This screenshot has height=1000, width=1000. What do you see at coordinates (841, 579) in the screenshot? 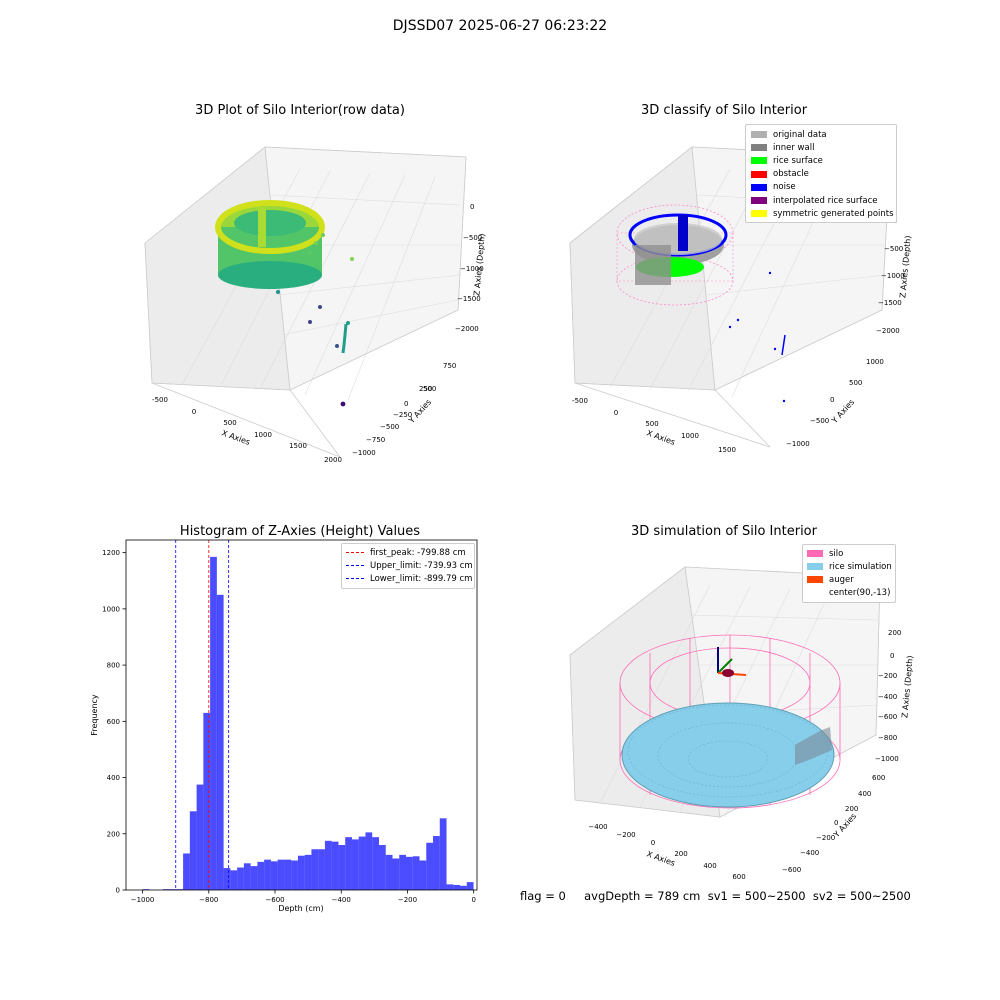
I see `legend-label: auger` at bounding box center [841, 579].